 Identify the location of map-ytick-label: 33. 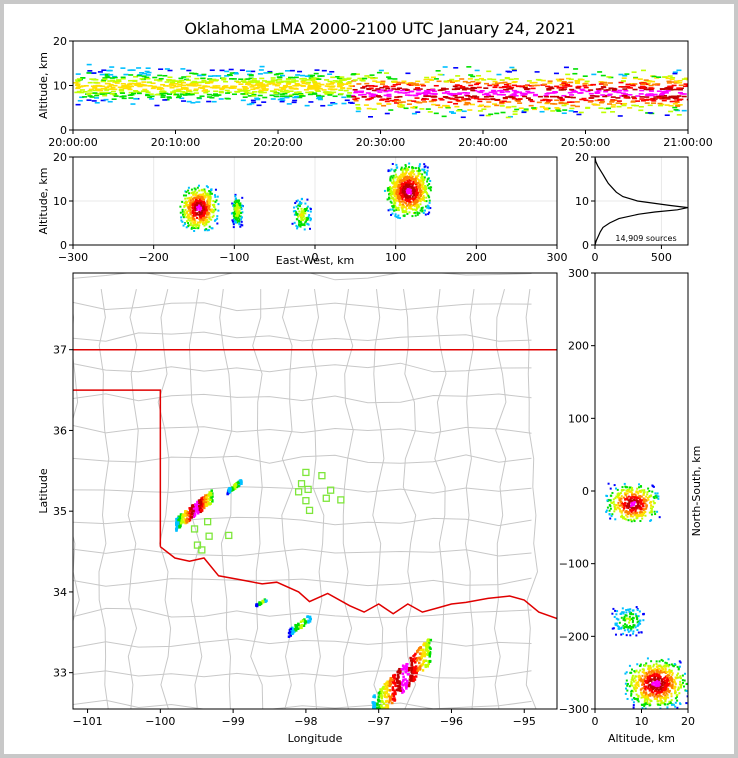
(60, 673).